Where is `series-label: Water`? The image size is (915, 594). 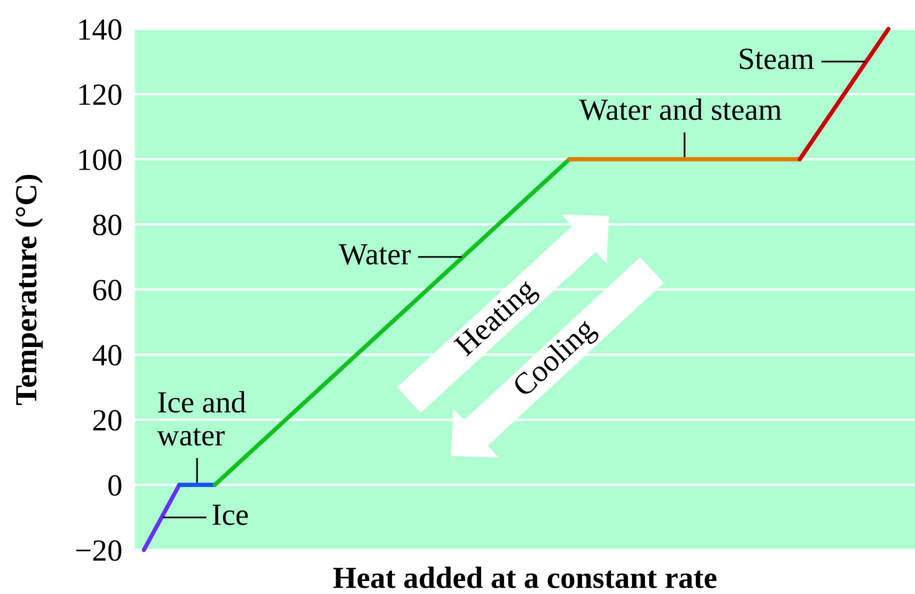 series-label: Water is located at coordinates (374, 254).